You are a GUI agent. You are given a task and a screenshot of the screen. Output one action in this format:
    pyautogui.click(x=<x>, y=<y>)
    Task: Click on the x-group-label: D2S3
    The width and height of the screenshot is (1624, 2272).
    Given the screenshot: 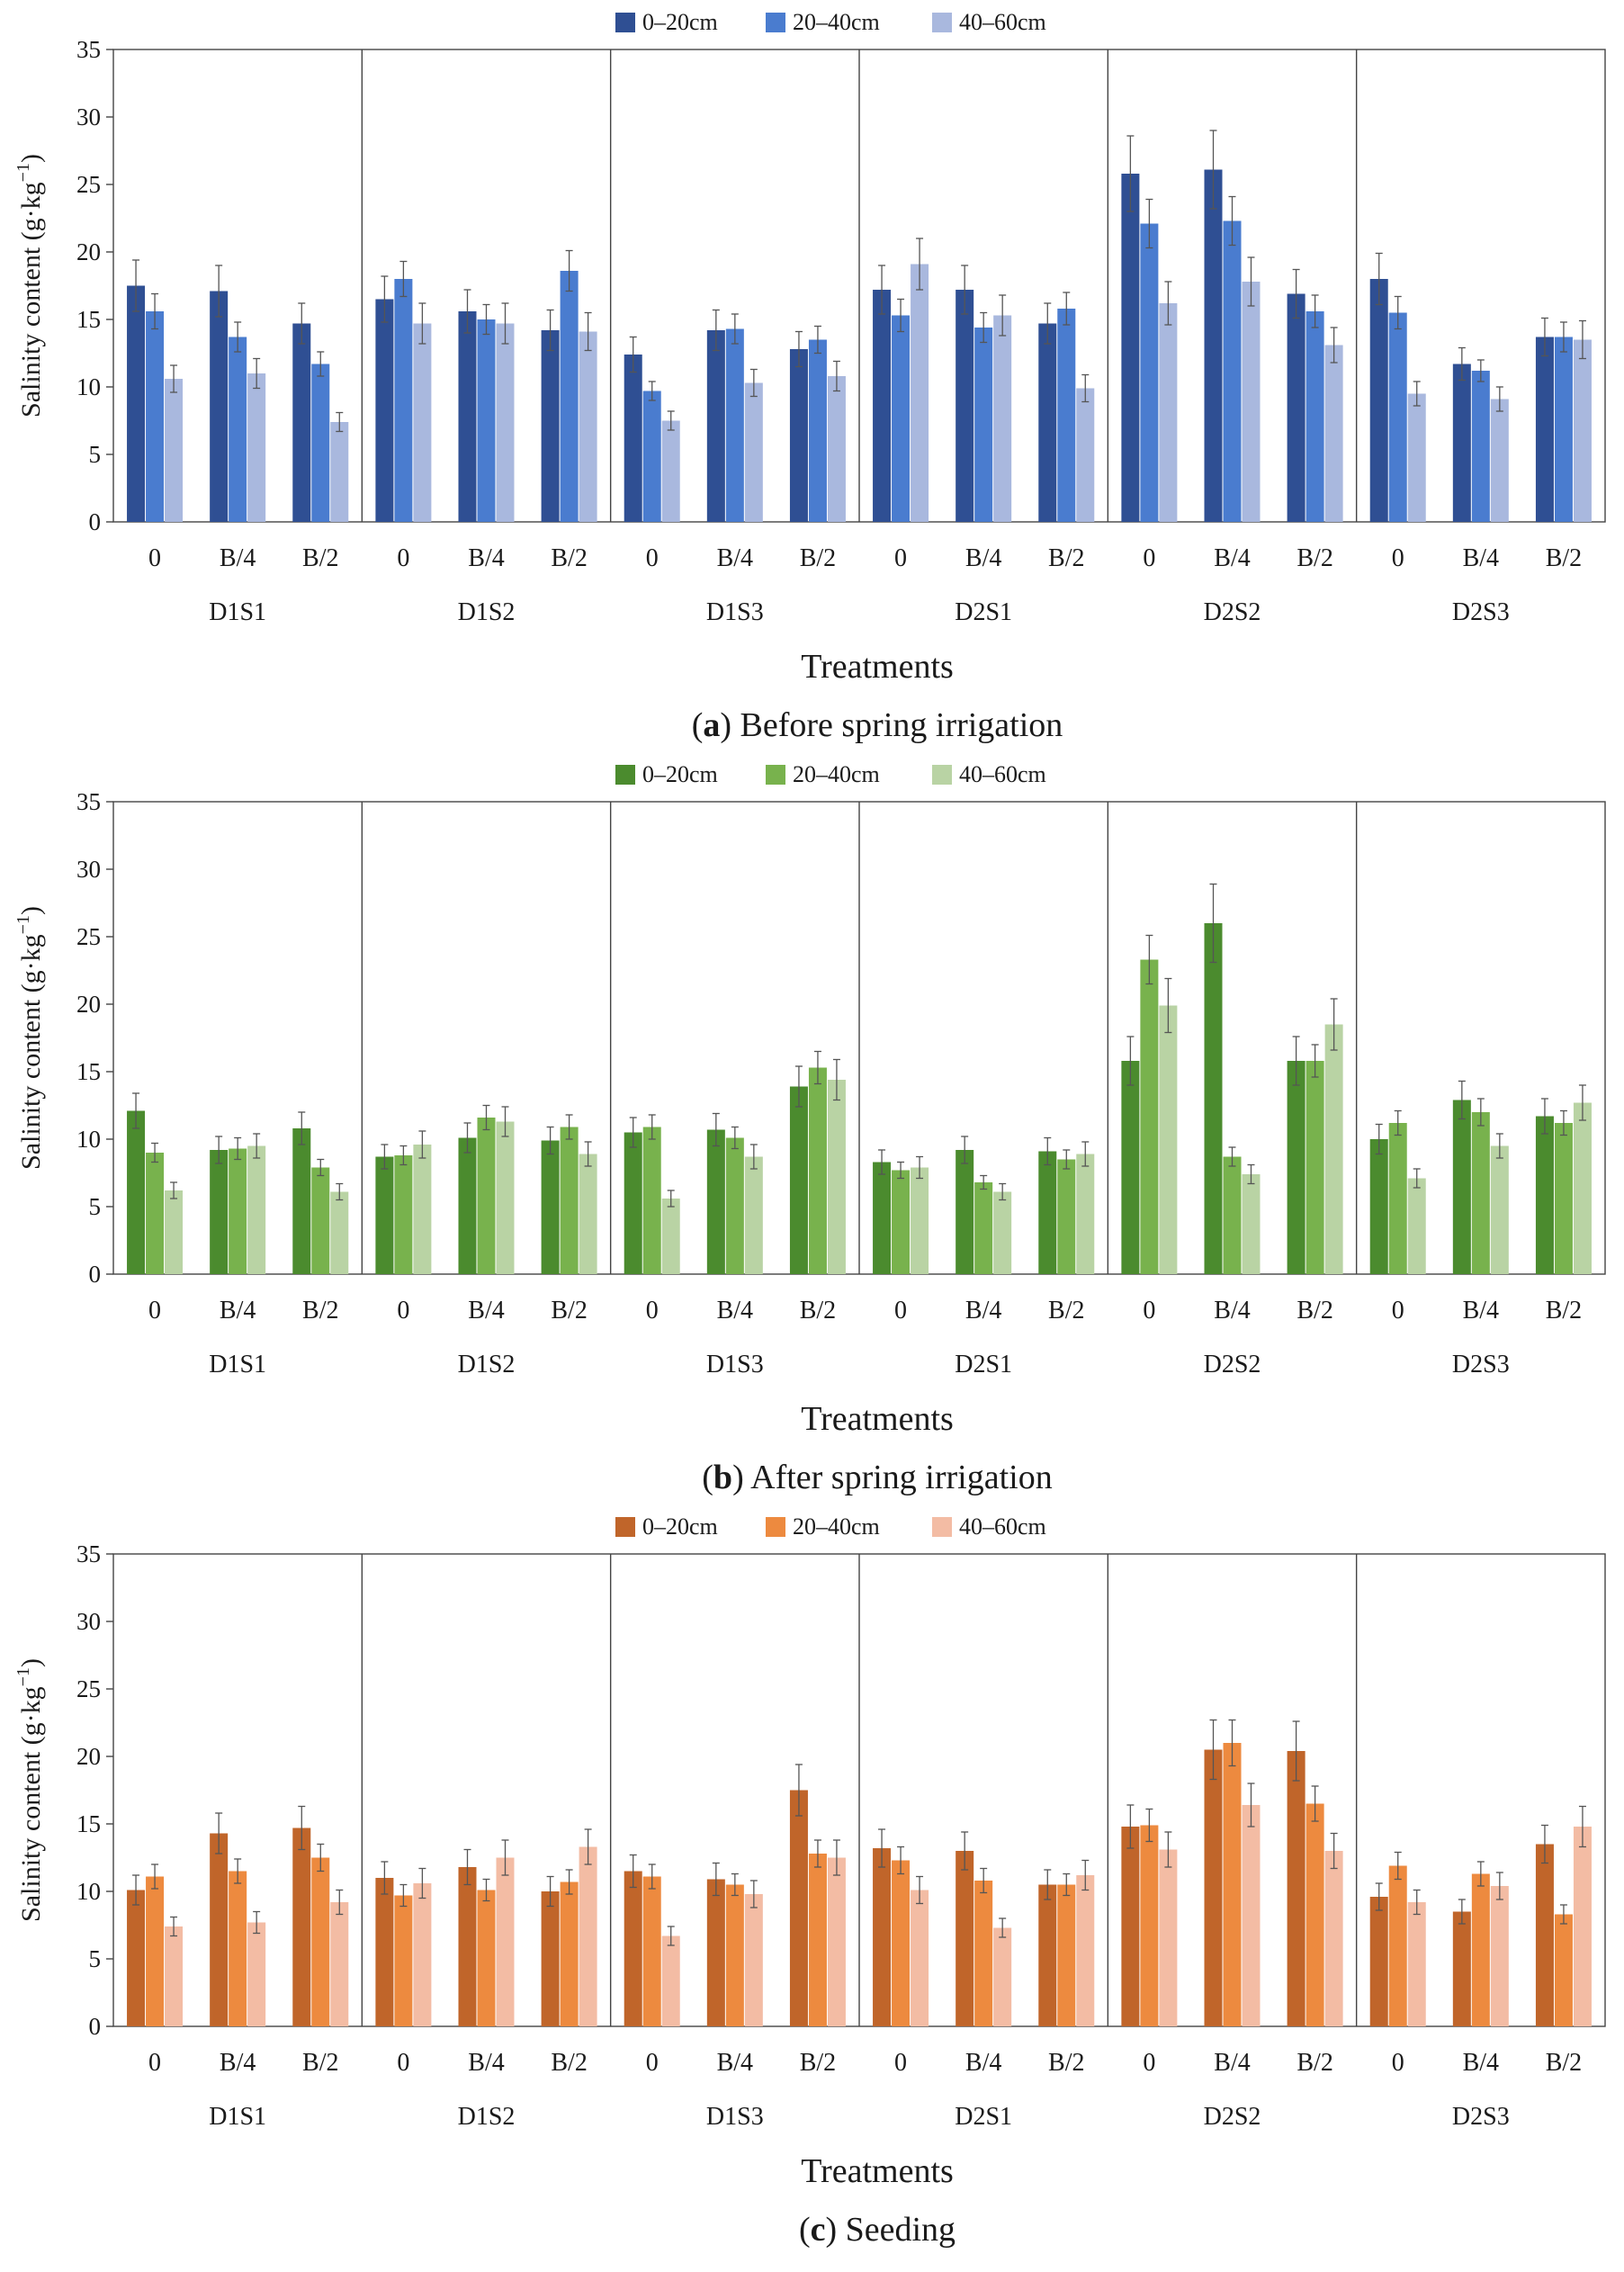 What is the action you would take?
    pyautogui.click(x=1481, y=612)
    